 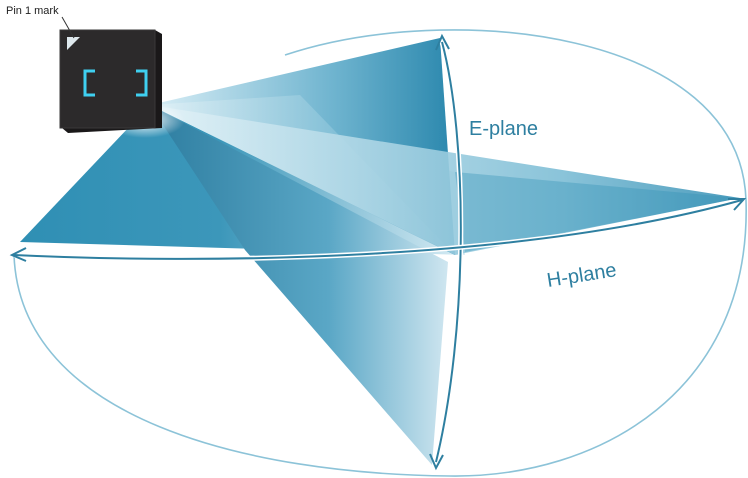 I want to click on sensor-chip-icon, so click(x=110, y=81).